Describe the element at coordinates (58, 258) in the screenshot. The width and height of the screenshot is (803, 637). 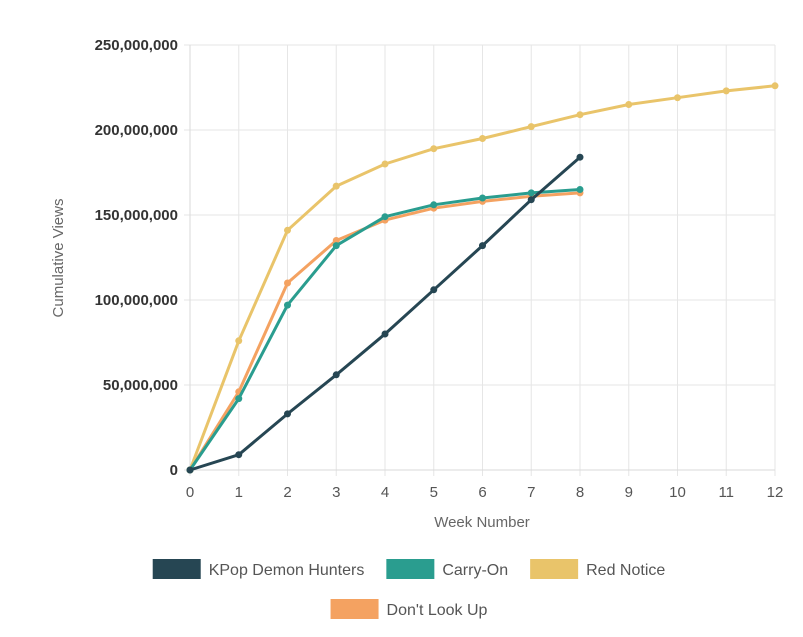
I see `y-axis-title: Cumulative Views` at that location.